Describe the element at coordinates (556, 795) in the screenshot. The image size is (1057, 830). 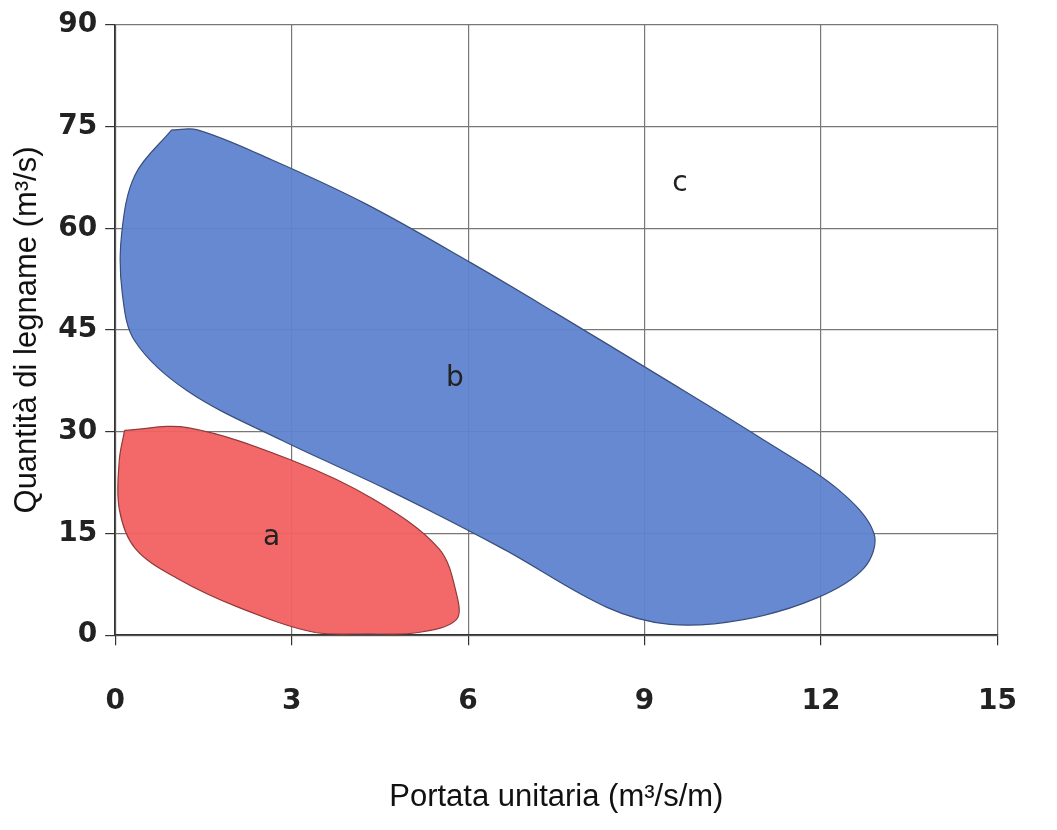
I see `x-axis-title: Portata unitaria (m³/s/m)` at that location.